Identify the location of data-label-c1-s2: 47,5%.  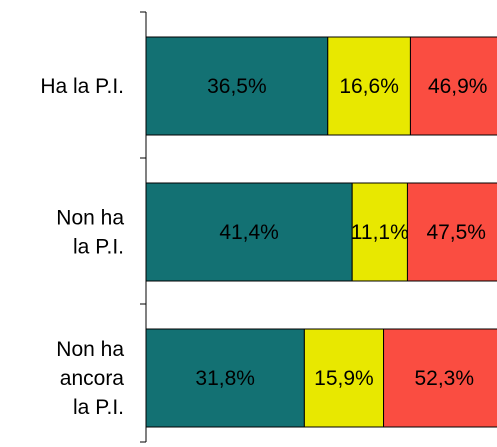
(456, 232).